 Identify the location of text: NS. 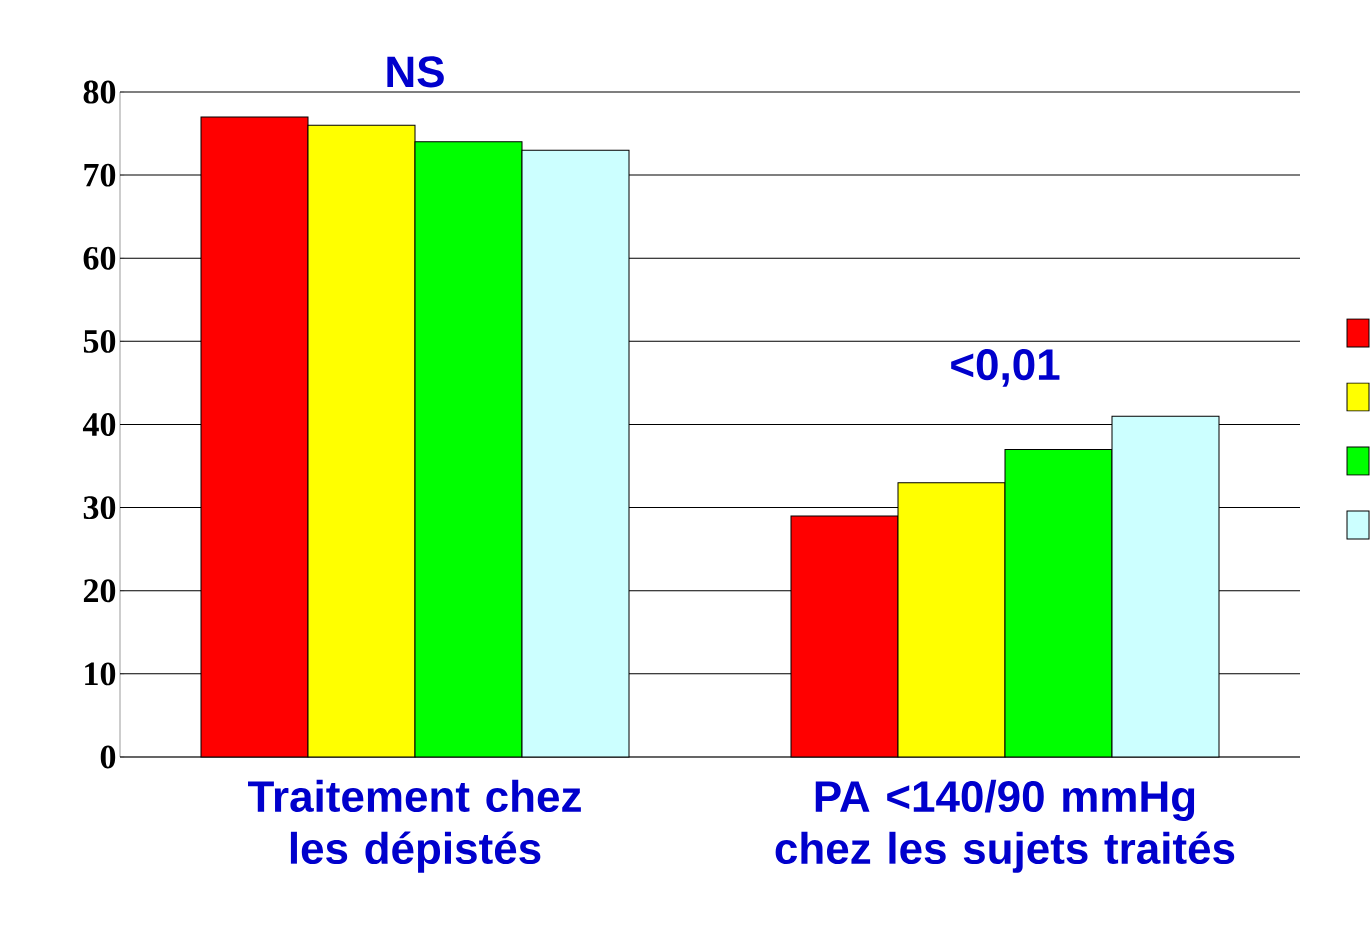
(415, 72).